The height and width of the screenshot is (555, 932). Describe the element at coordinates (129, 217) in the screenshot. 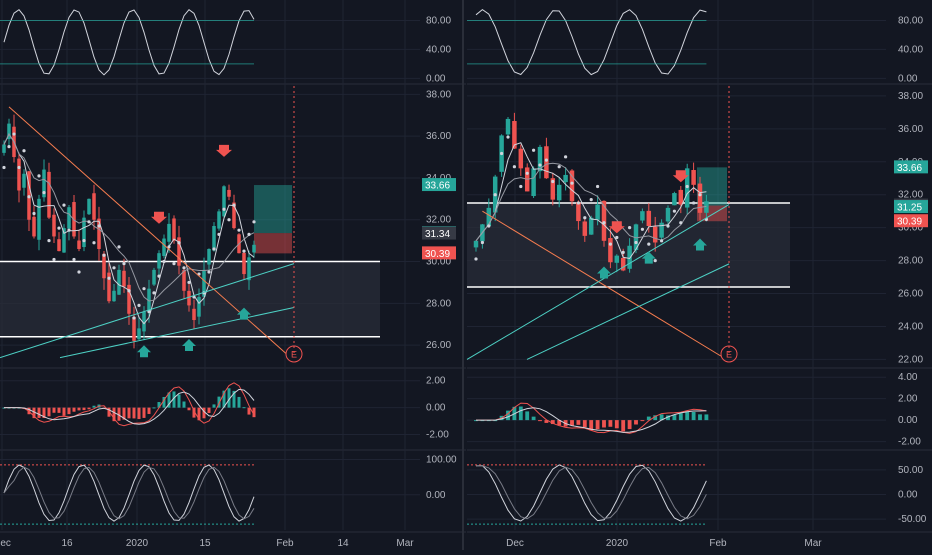

I see `left-ma-slow-line` at that location.